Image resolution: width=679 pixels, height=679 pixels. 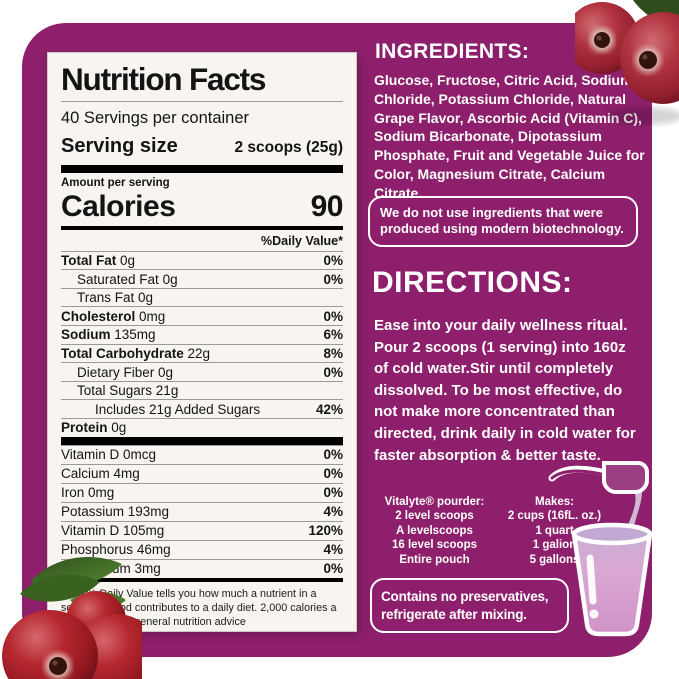 What do you see at coordinates (202, 146) in the screenshot?
I see `serving-size-row: Serving size 2 scoops (25g)` at bounding box center [202, 146].